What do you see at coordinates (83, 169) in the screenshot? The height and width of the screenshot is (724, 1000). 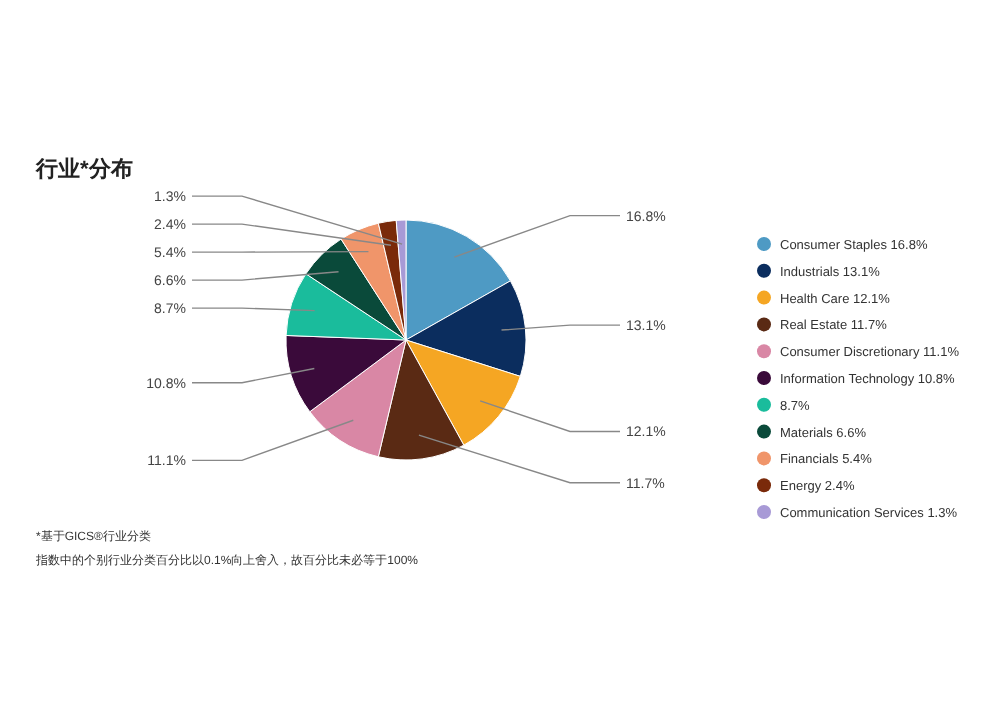 I see `chart-title: 行业*分布` at bounding box center [83, 169].